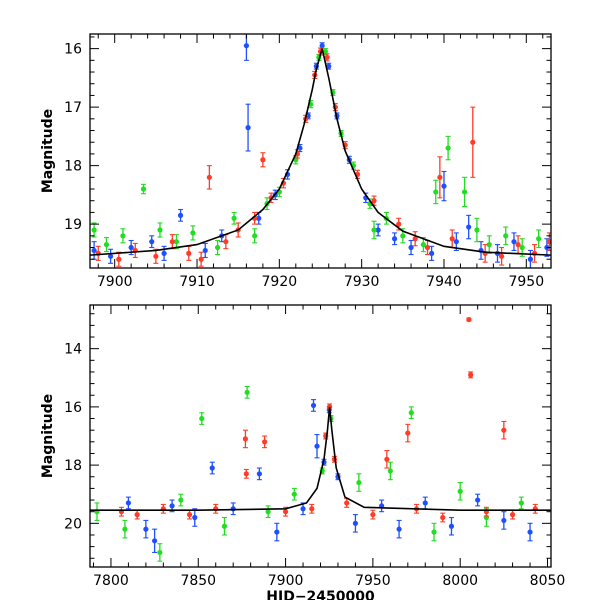 The width and height of the screenshot is (600, 600). Describe the element at coordinates (362, 282) in the screenshot. I see `x-tick-label: 7930` at that location.